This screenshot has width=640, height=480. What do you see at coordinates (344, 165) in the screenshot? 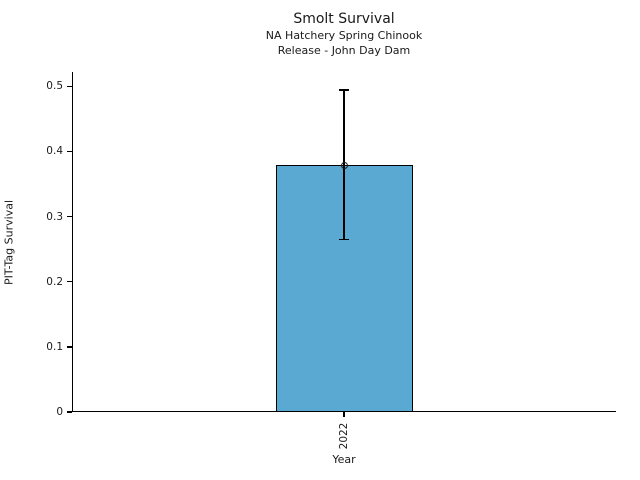
I see `data-point-marker` at bounding box center [344, 165].